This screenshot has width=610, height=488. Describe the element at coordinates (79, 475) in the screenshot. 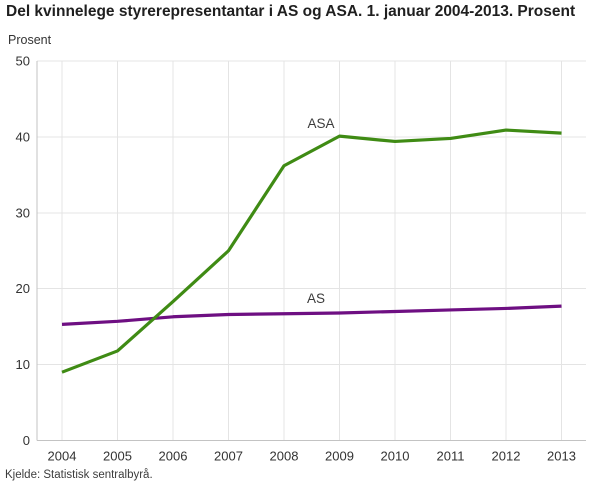

I see `source-note: Kjelde: Statistisk sentralbyrå.` at that location.